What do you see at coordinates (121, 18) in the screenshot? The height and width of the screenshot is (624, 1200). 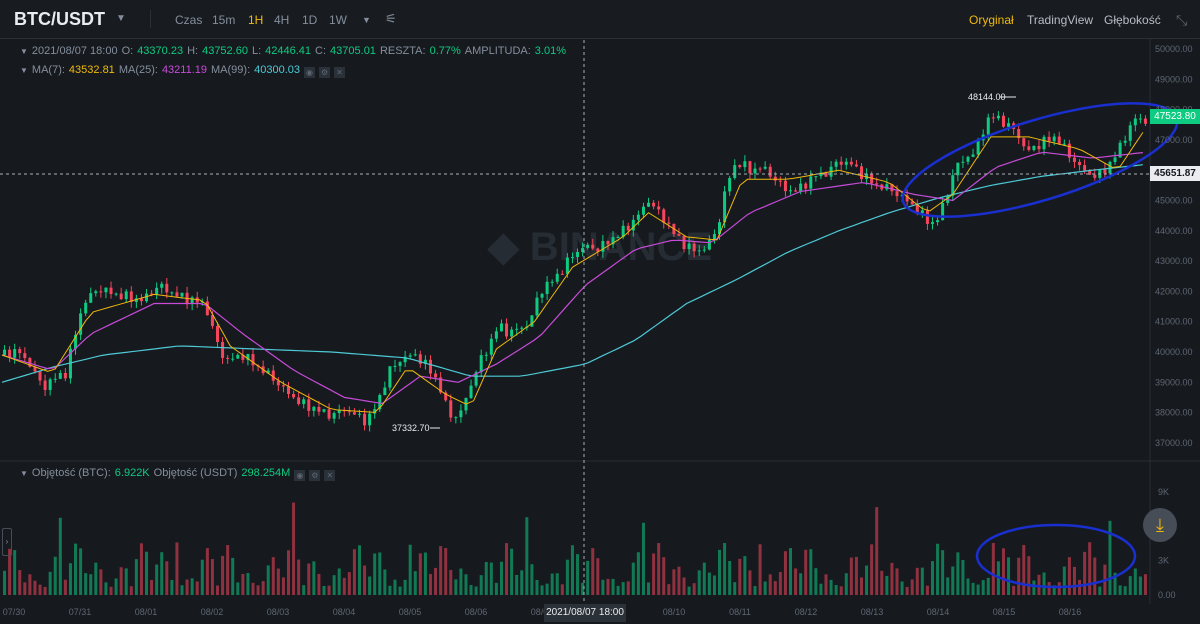 I see `pair-dropdown-icon: ▼` at bounding box center [121, 18].